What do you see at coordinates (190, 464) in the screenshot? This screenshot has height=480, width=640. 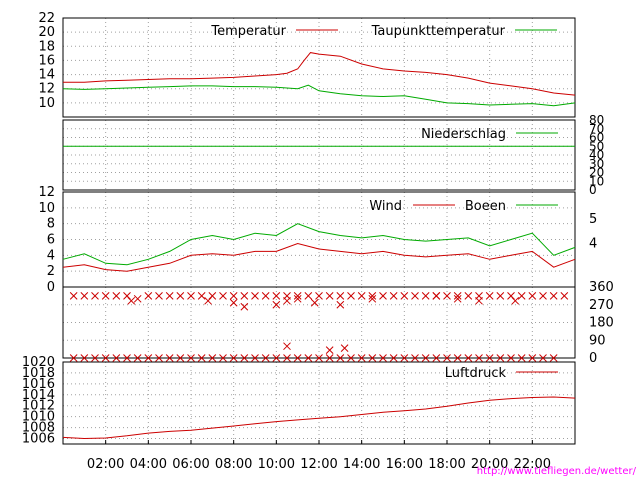 I see `x-tick-label: 06:00` at bounding box center [190, 464].